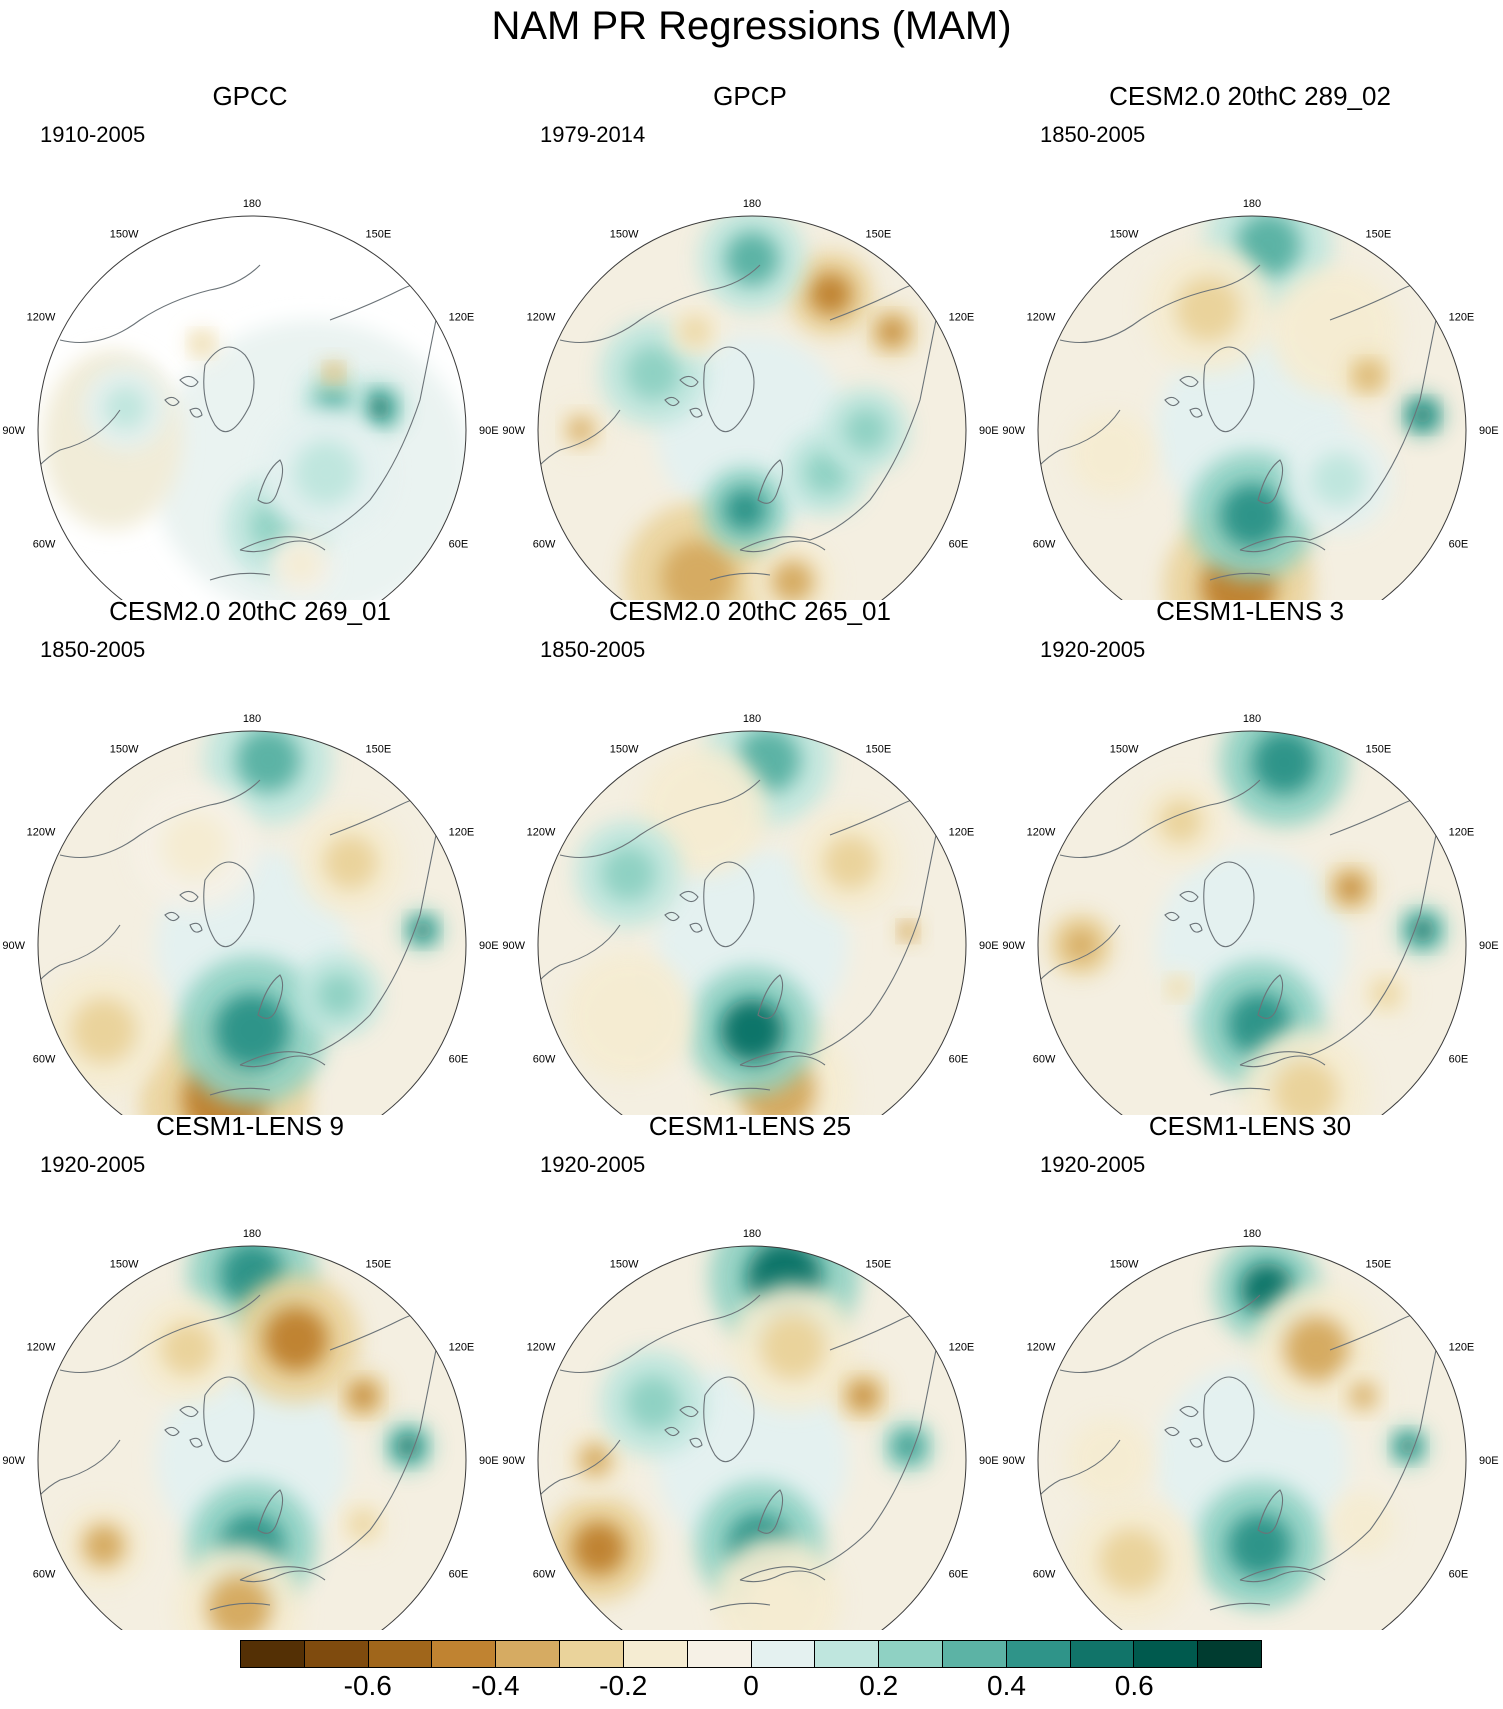 The image size is (1503, 1709). Describe the element at coordinates (250, 611) in the screenshot. I see `panel-title: CESM2.0 20thC 269_01` at that location.